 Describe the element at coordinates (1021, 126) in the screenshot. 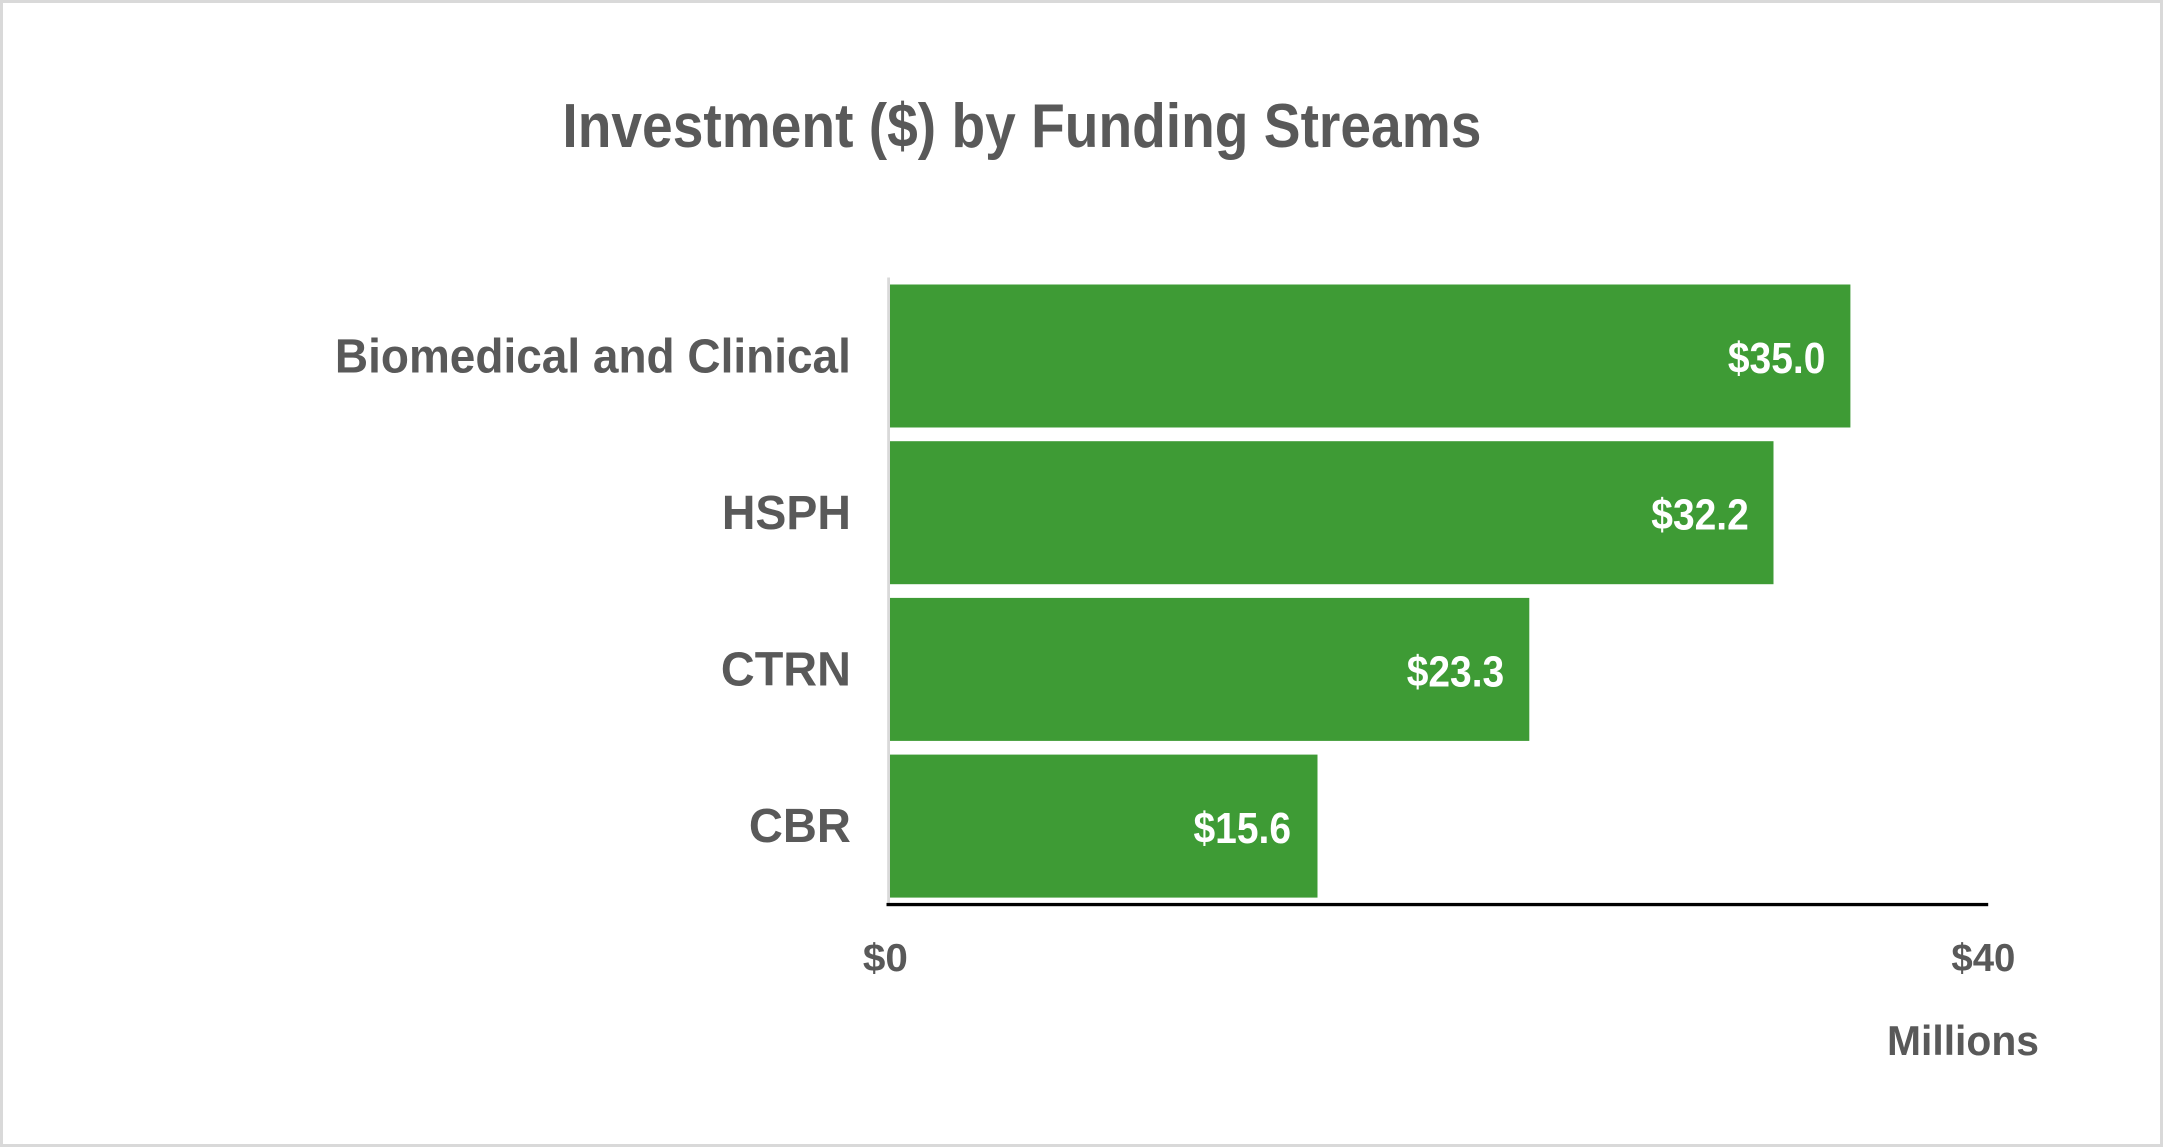

I see `svg-text:Investment ($) by Funding Stre: Investment ($) by Funding Streams` at that location.